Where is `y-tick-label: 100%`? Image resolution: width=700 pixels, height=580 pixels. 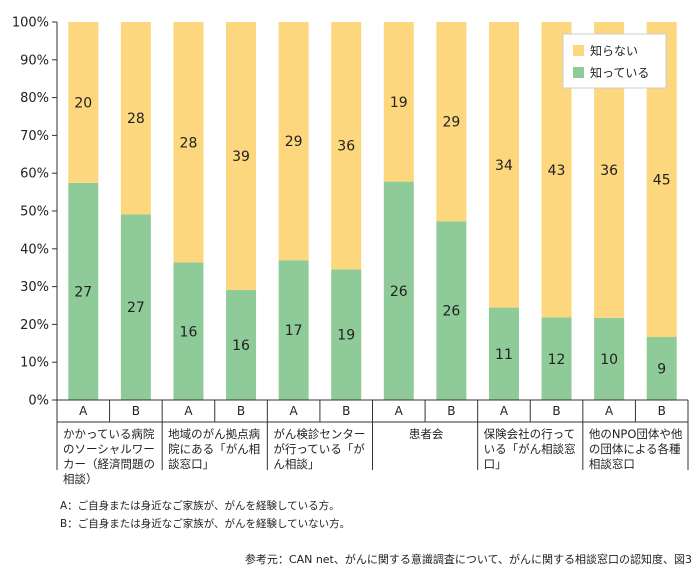
y-tick-label: 100% is located at coordinates (30, 23).